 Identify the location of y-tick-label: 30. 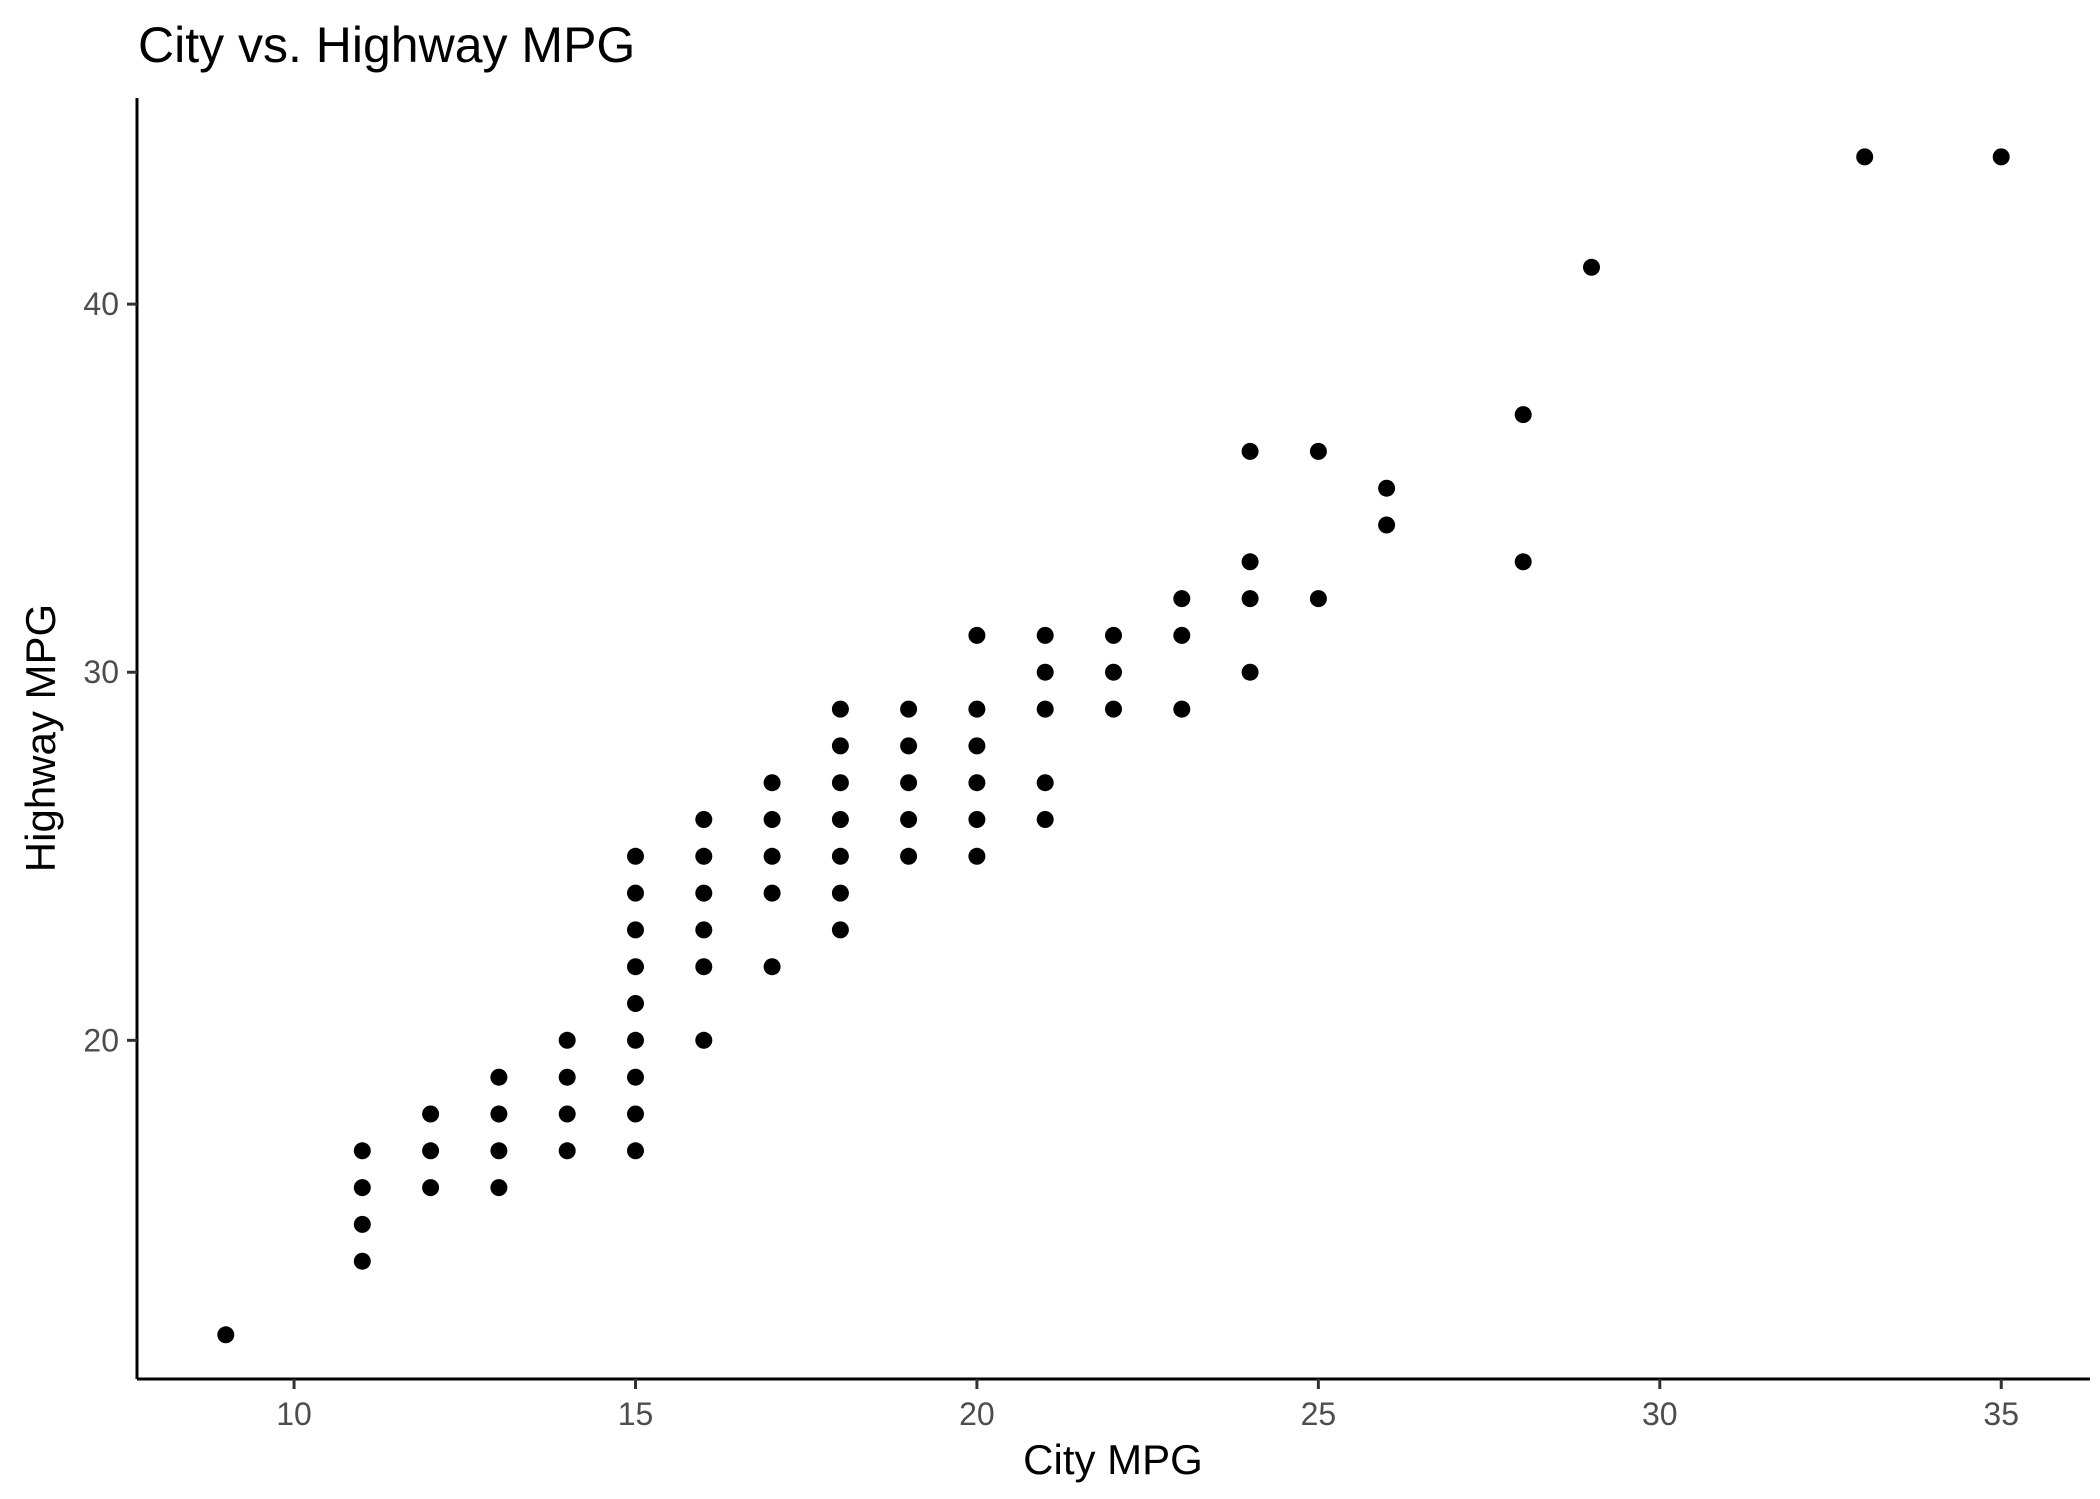
(101, 672).